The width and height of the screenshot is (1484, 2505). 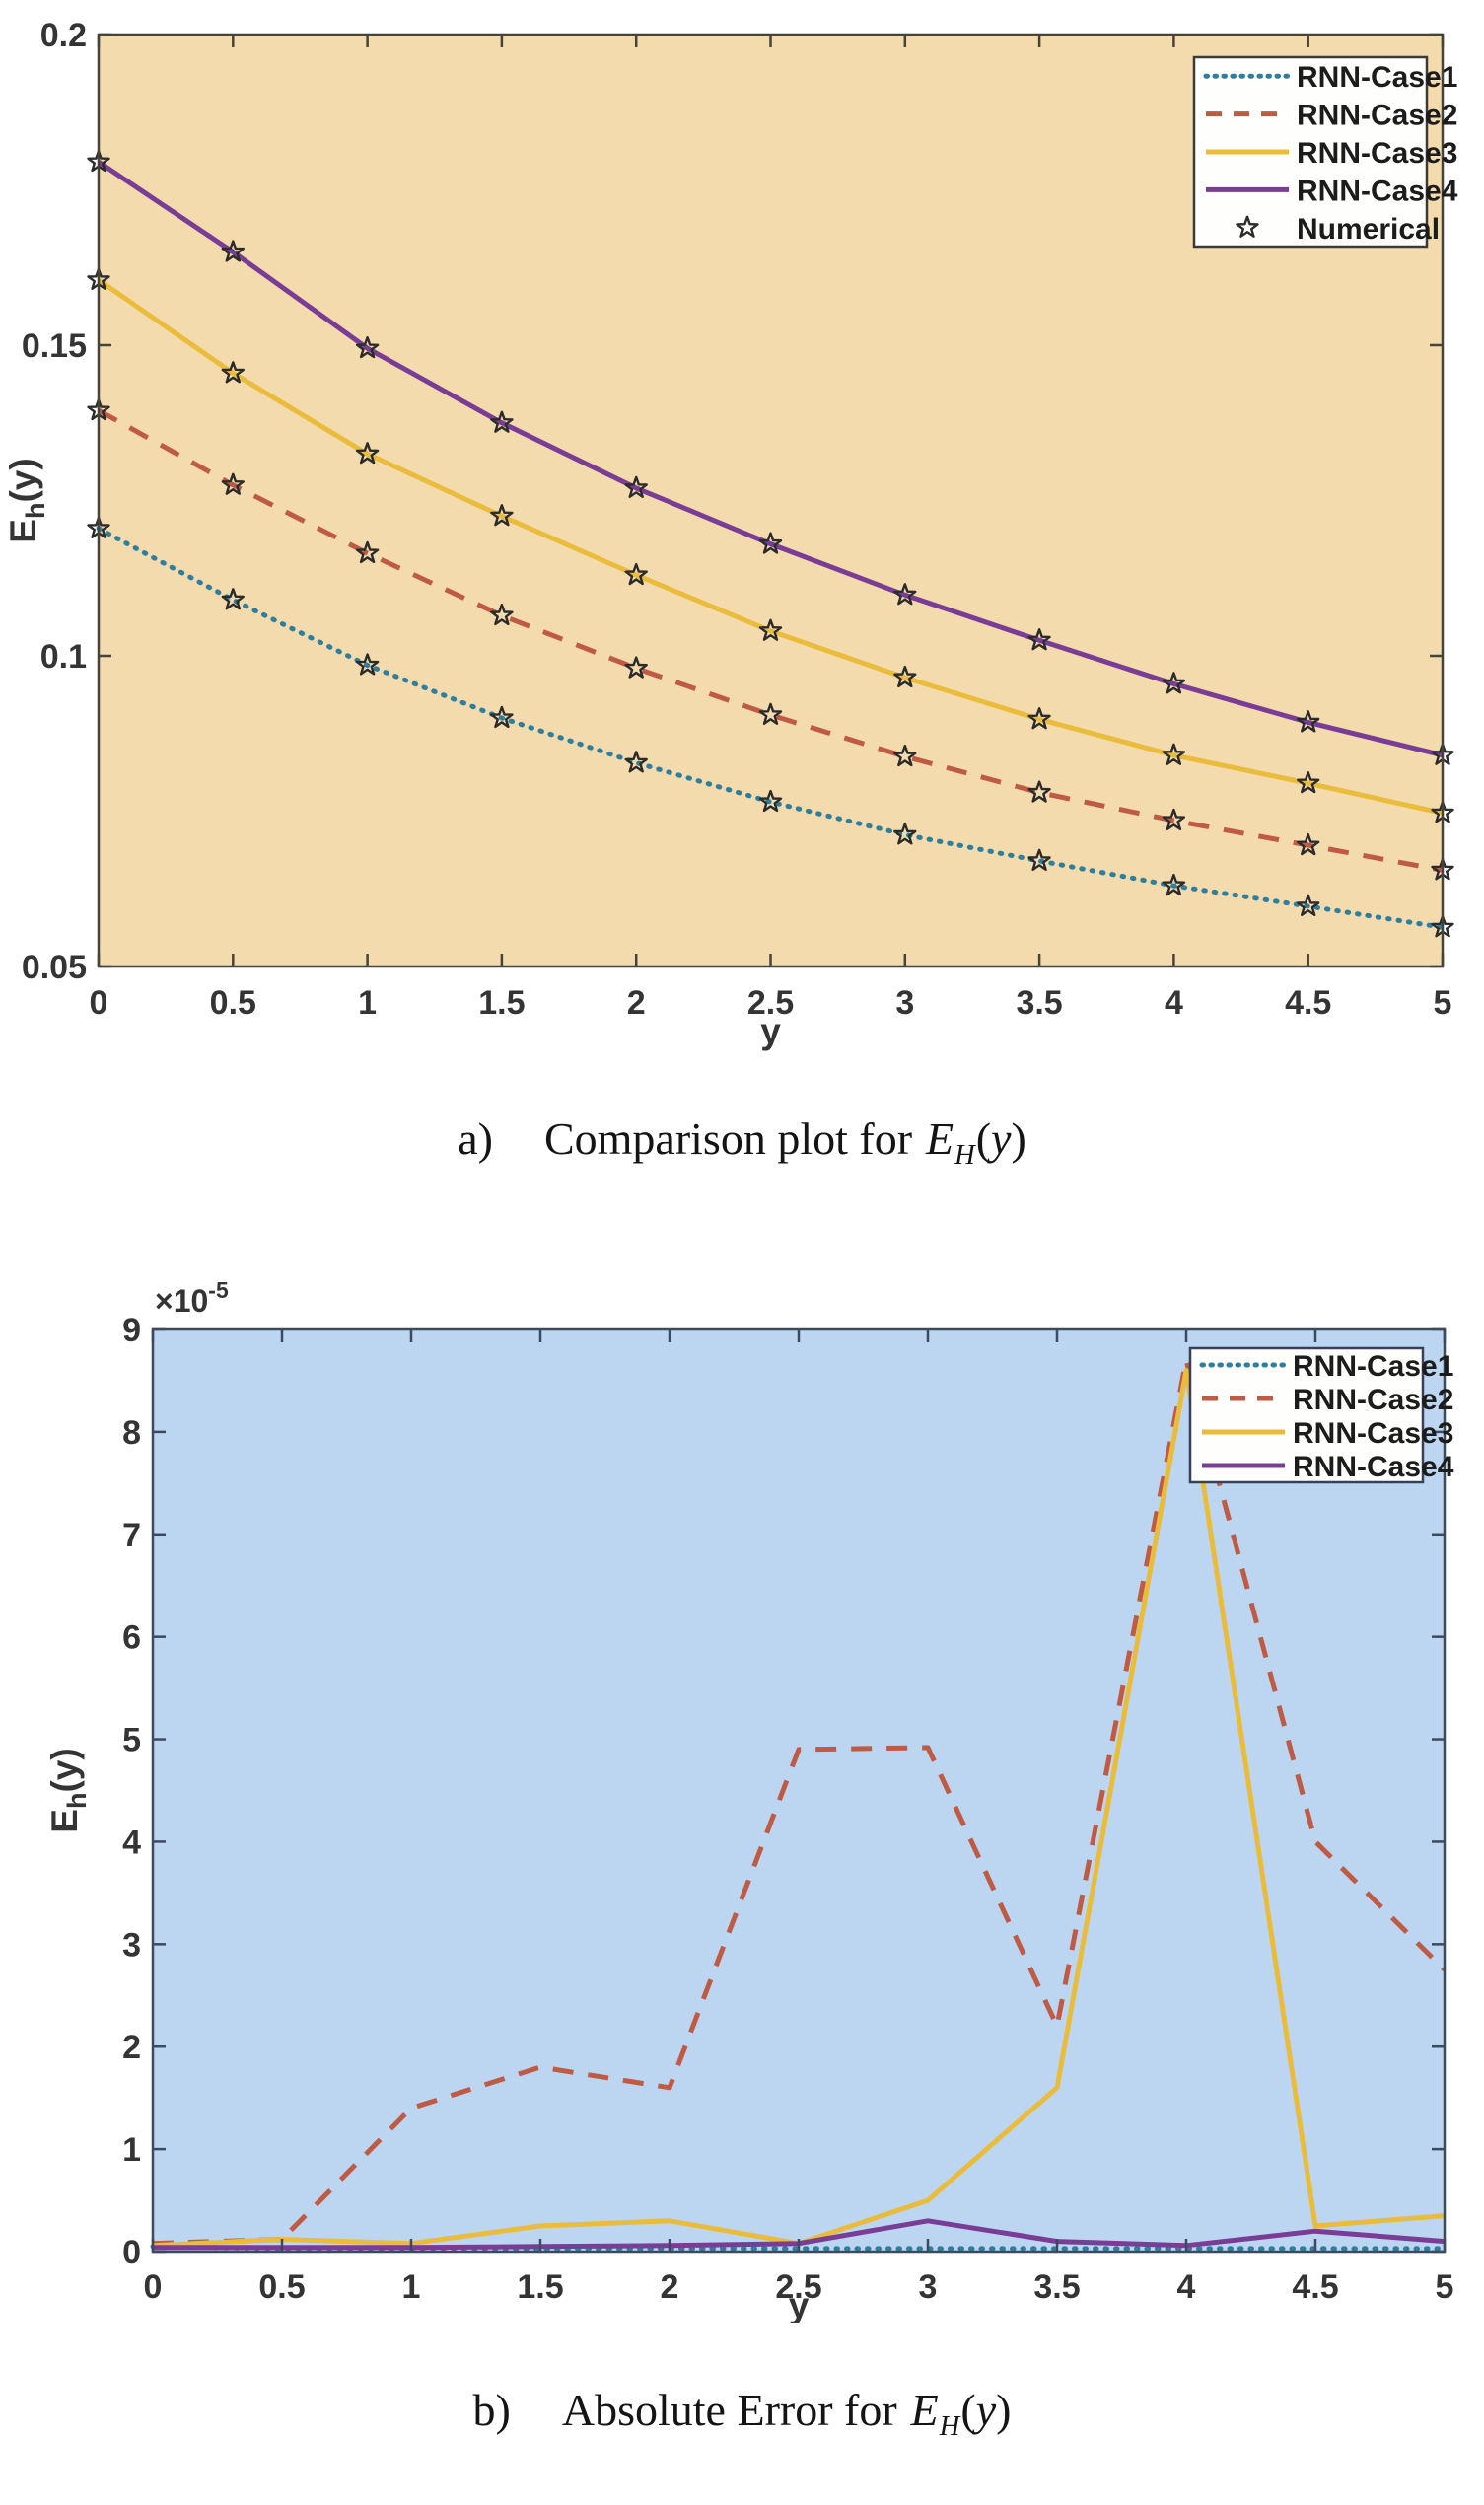 I want to click on x-tick-label: 5, so click(x=1443, y=1003).